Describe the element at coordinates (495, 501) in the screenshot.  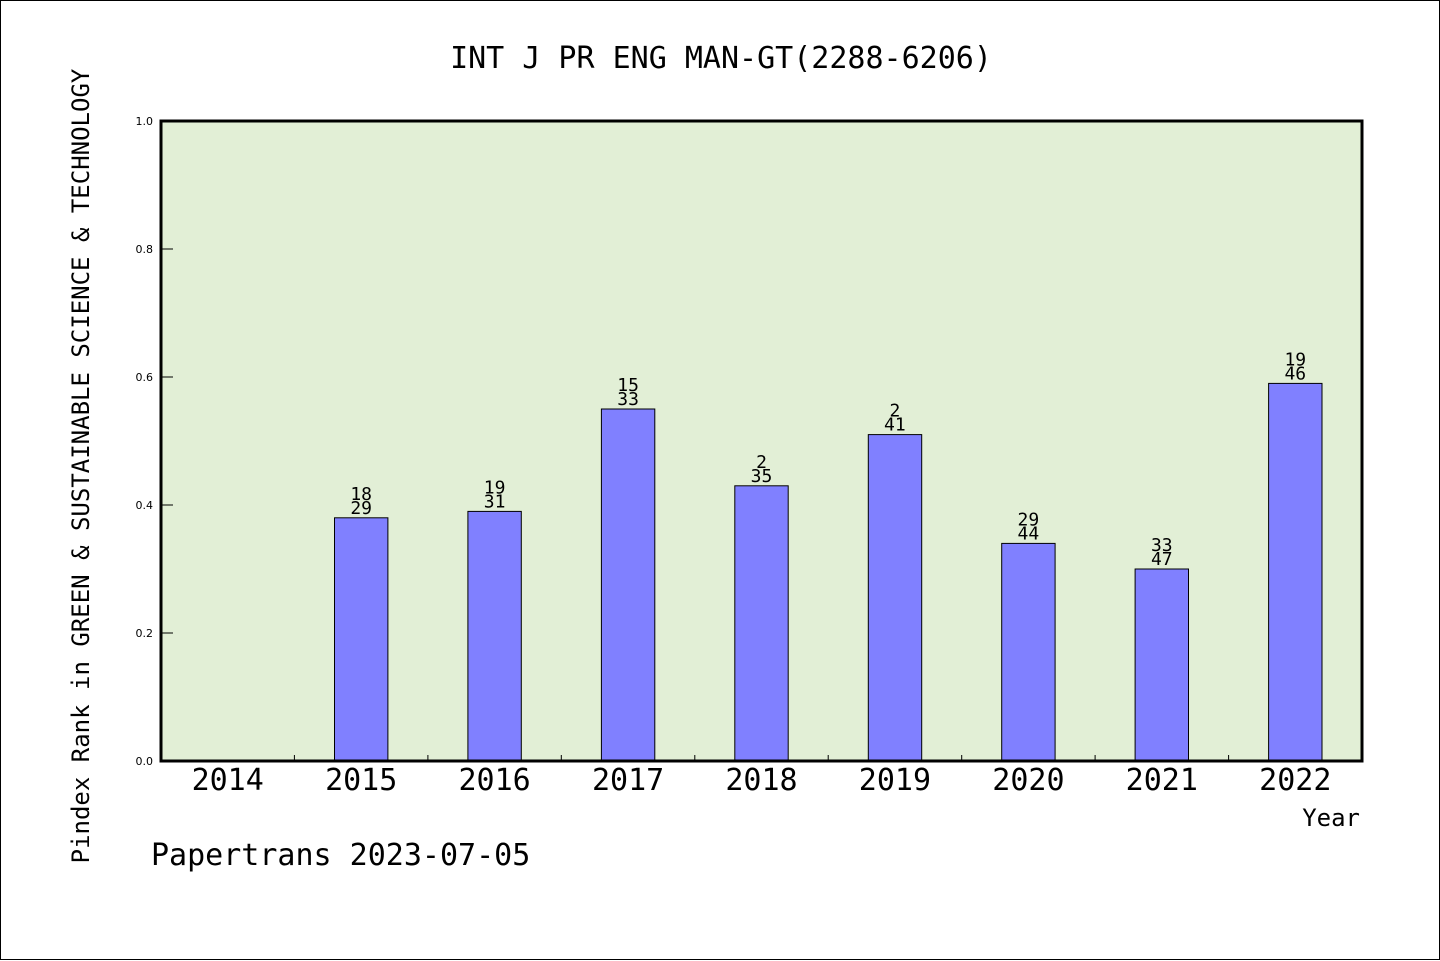
I see `data-label-bottom-2016: 31` at that location.